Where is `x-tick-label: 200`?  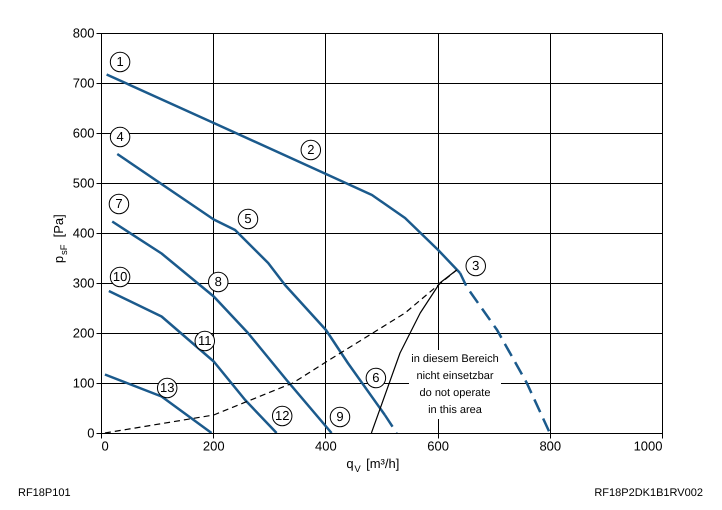 x-tick-label: 200 is located at coordinates (213, 446).